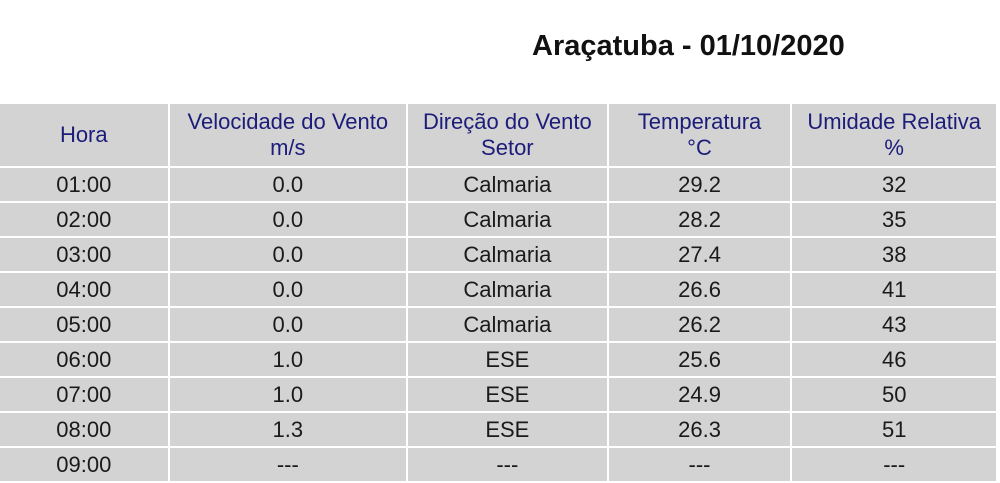  What do you see at coordinates (894, 254) in the screenshot?
I see `table-cell: 38` at bounding box center [894, 254].